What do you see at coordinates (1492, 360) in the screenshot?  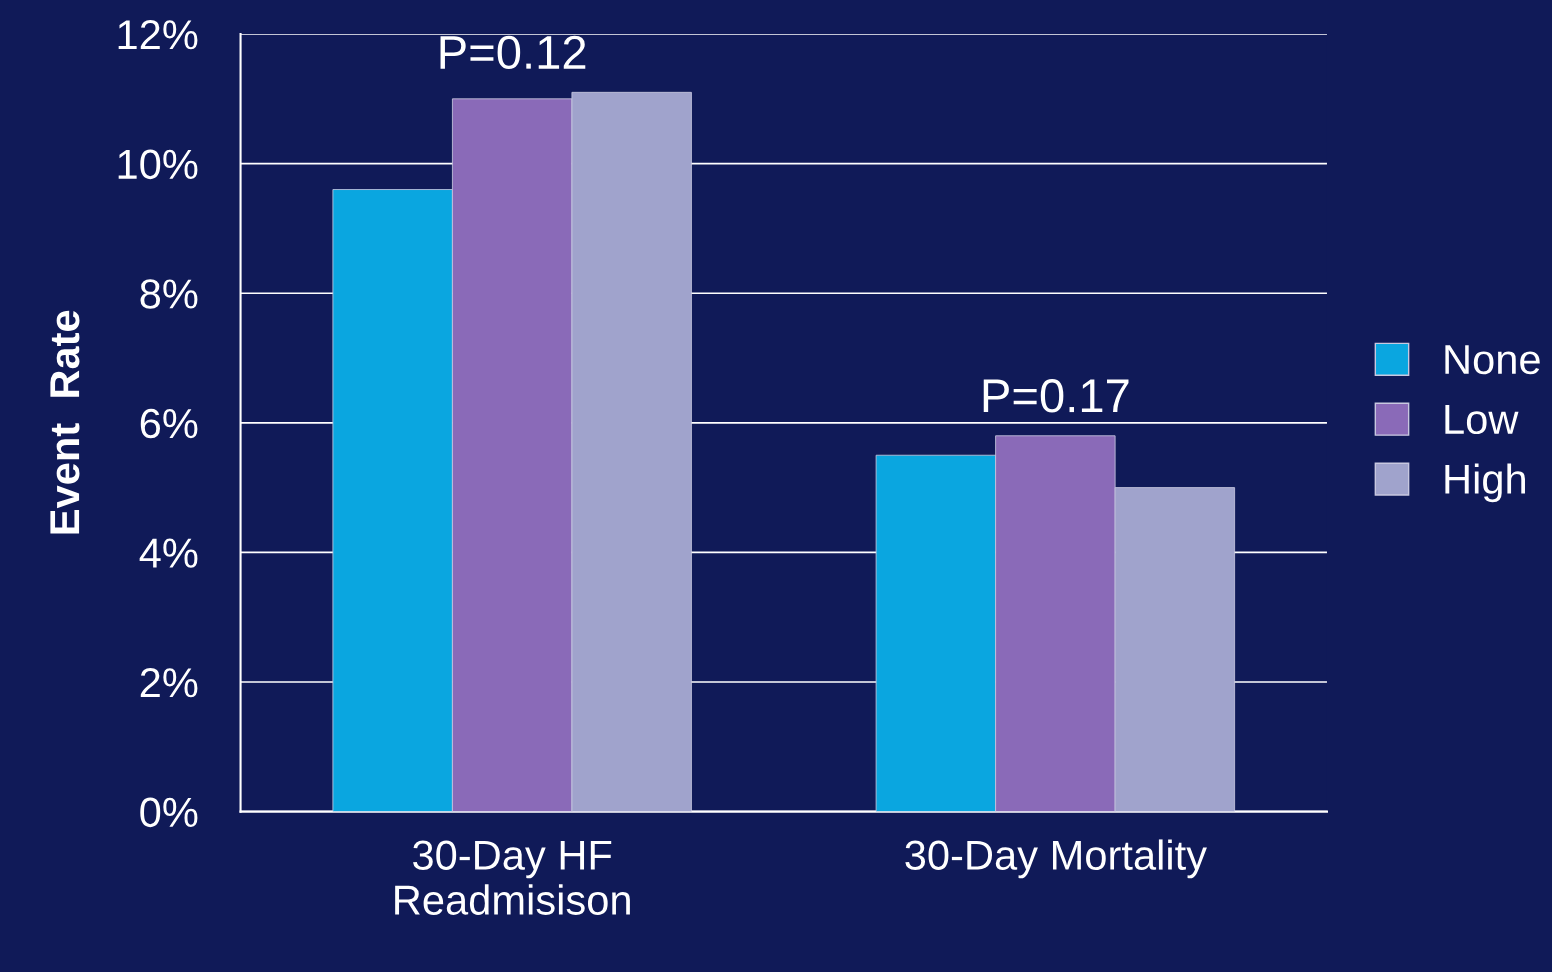 I see `legend-label: None` at bounding box center [1492, 360].